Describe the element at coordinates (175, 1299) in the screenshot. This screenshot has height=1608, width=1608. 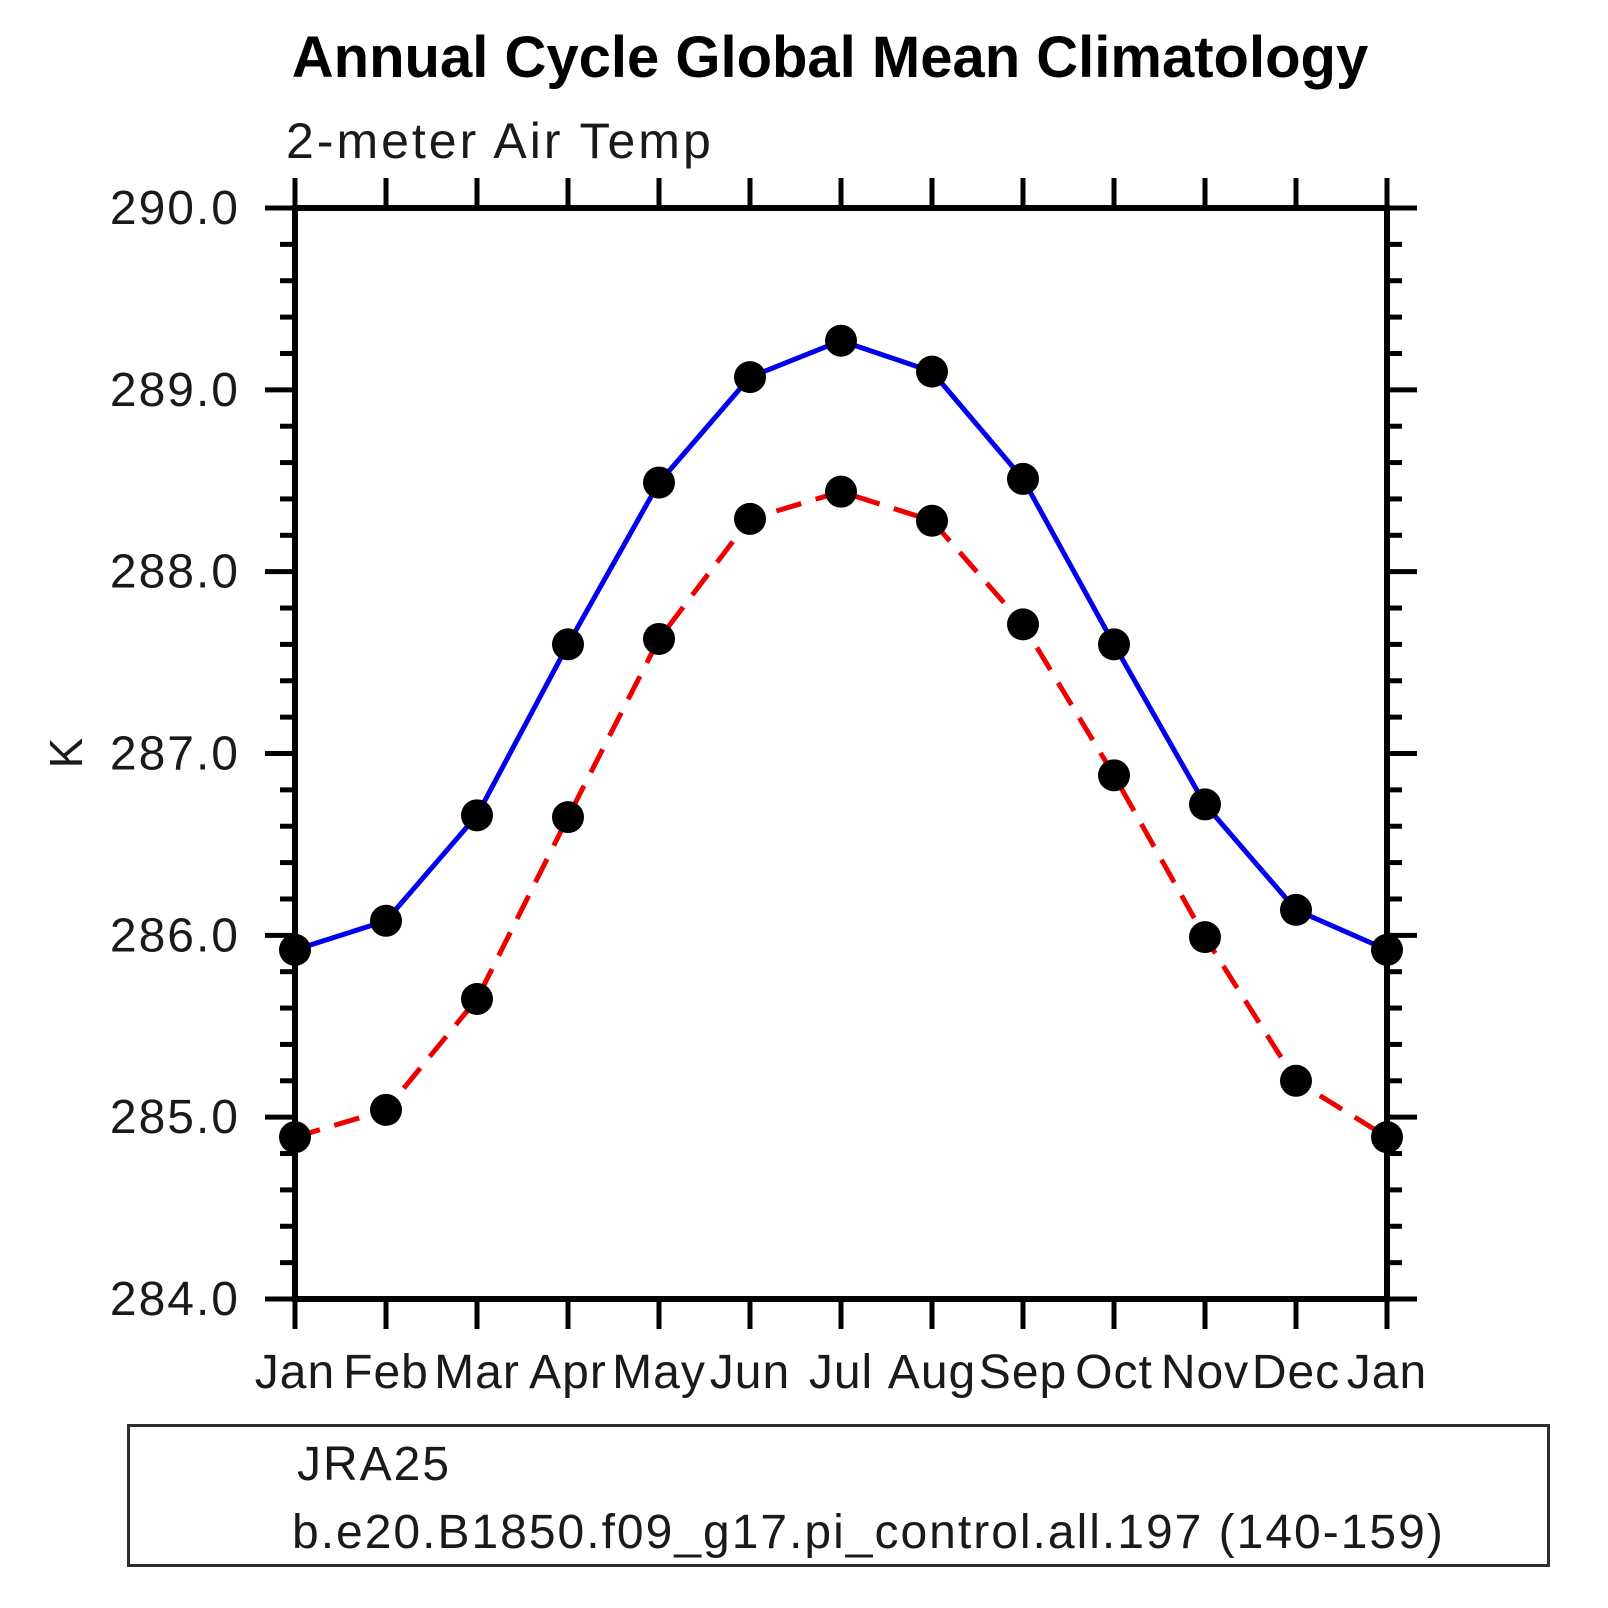
I see `y-tick-label: 284.0` at that location.